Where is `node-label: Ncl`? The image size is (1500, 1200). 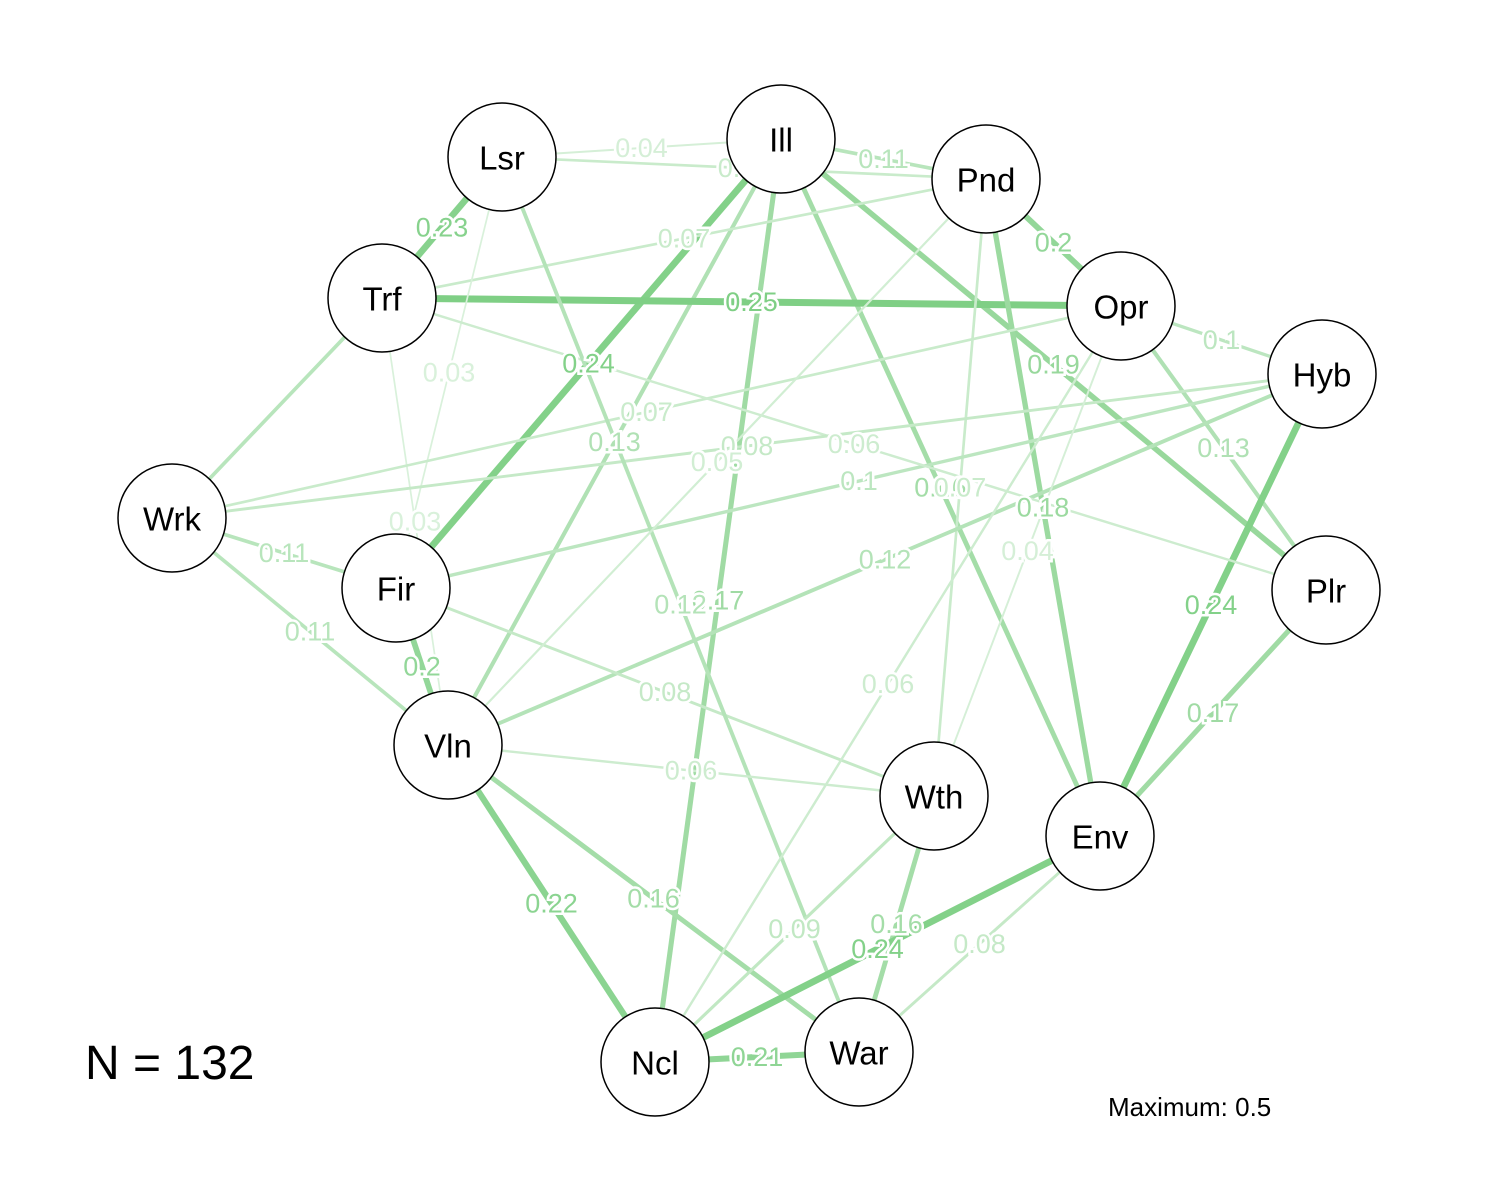 node-label: Ncl is located at coordinates (655, 1063).